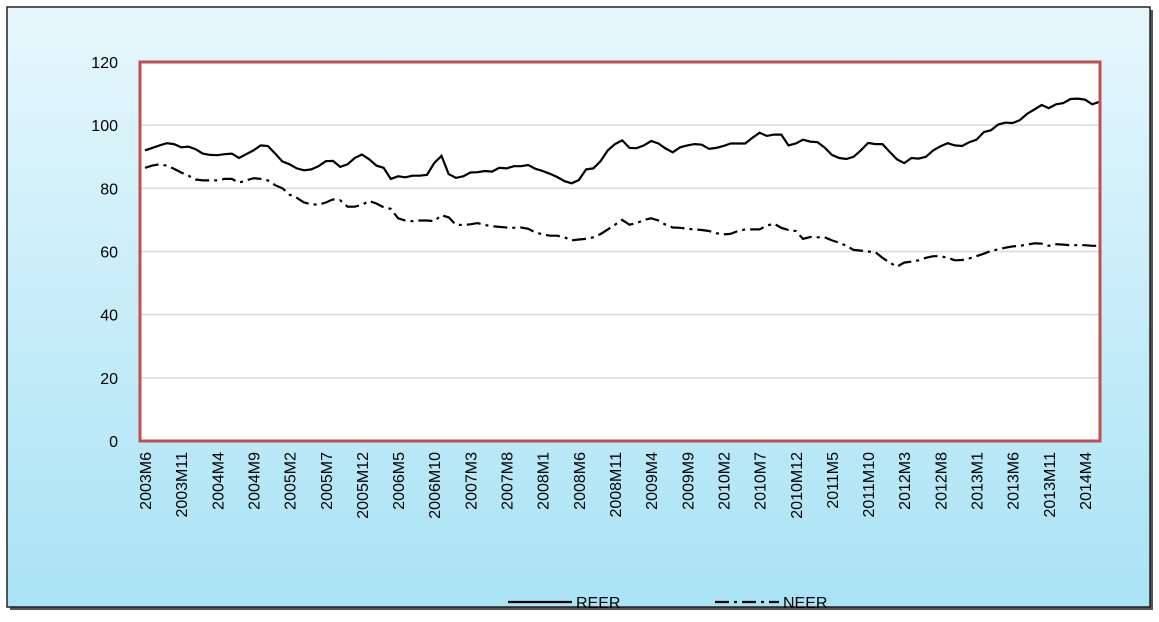  Describe the element at coordinates (797, 485) in the screenshot. I see `x-tick-label: 2010M12` at that location.